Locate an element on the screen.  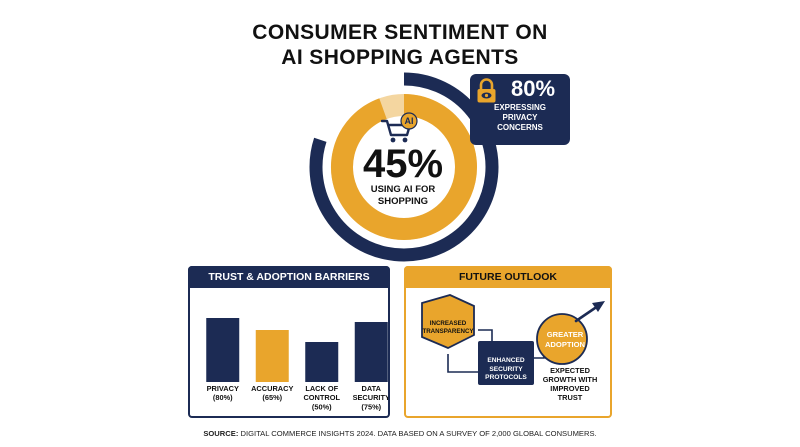
adoption-label: GREATER ADOPTION is located at coordinates (565, 339).